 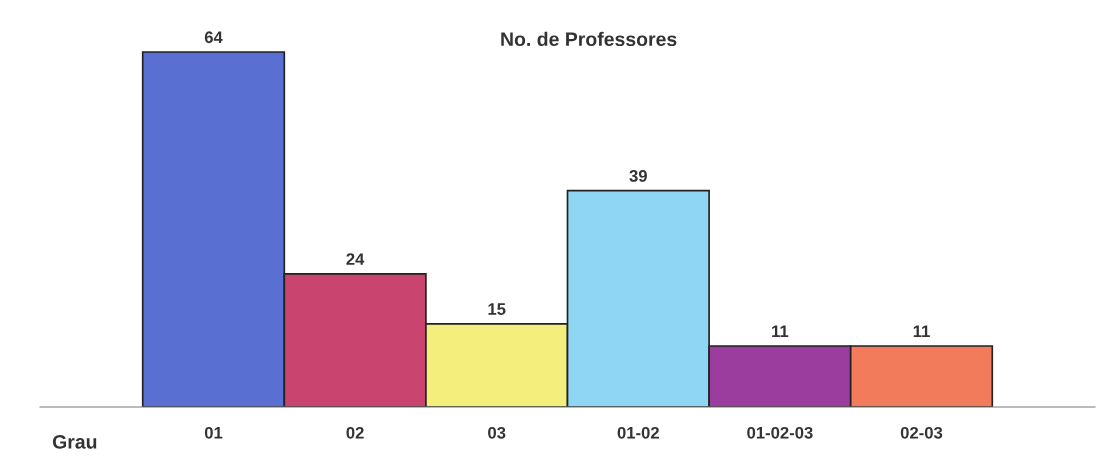 I want to click on x-tick-label: 03, so click(x=497, y=432).